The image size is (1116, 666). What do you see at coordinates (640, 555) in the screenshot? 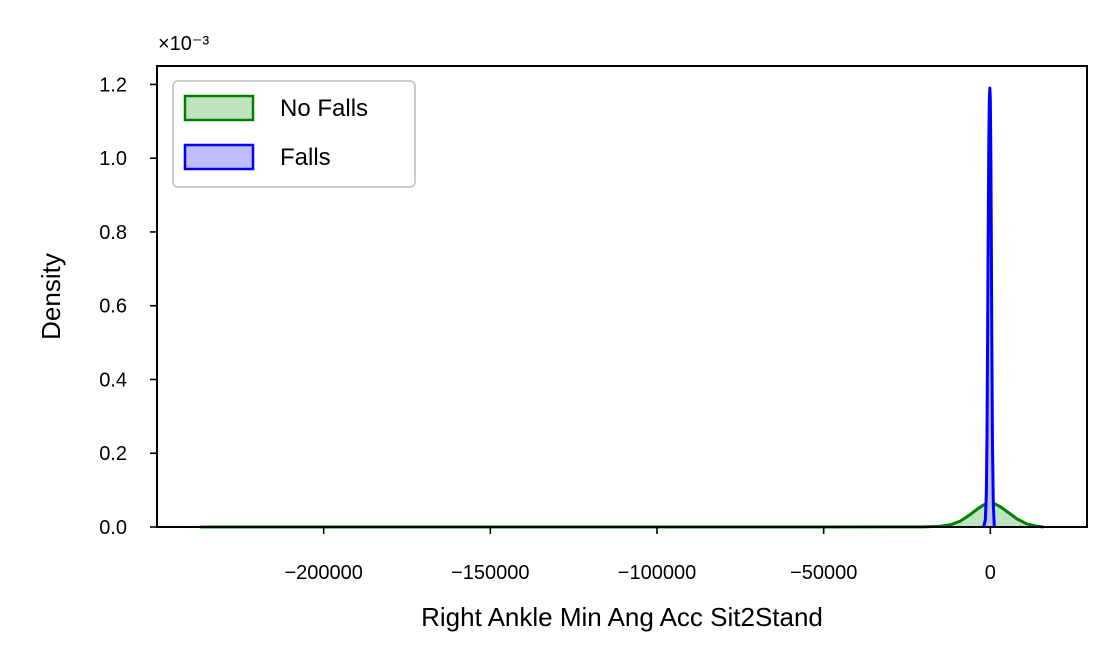
I see `x-axis: −200000 −150000 −100000 −50000 0` at bounding box center [640, 555].